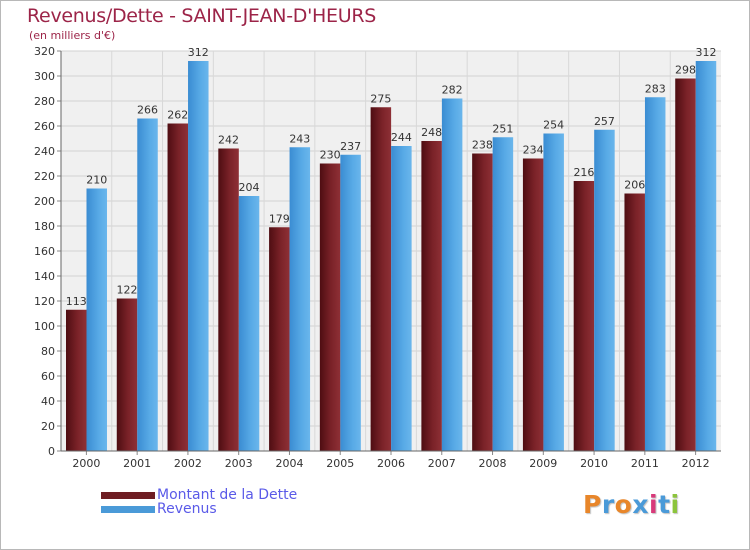 This screenshot has width=750, height=550. I want to click on legend-swatch-revenus, so click(128, 509).